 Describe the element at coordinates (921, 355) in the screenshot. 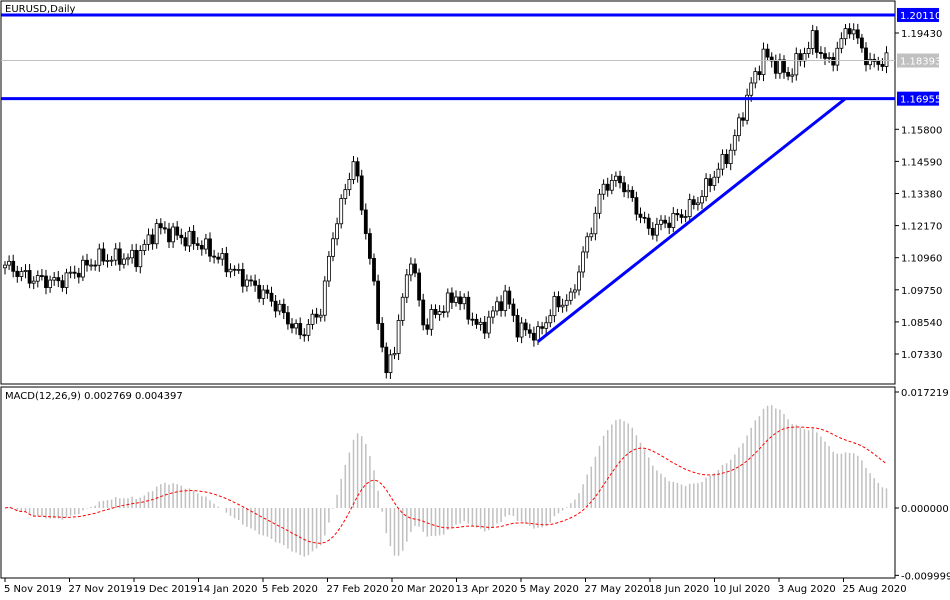

I see `y-tick-label: 1.07330` at that location.